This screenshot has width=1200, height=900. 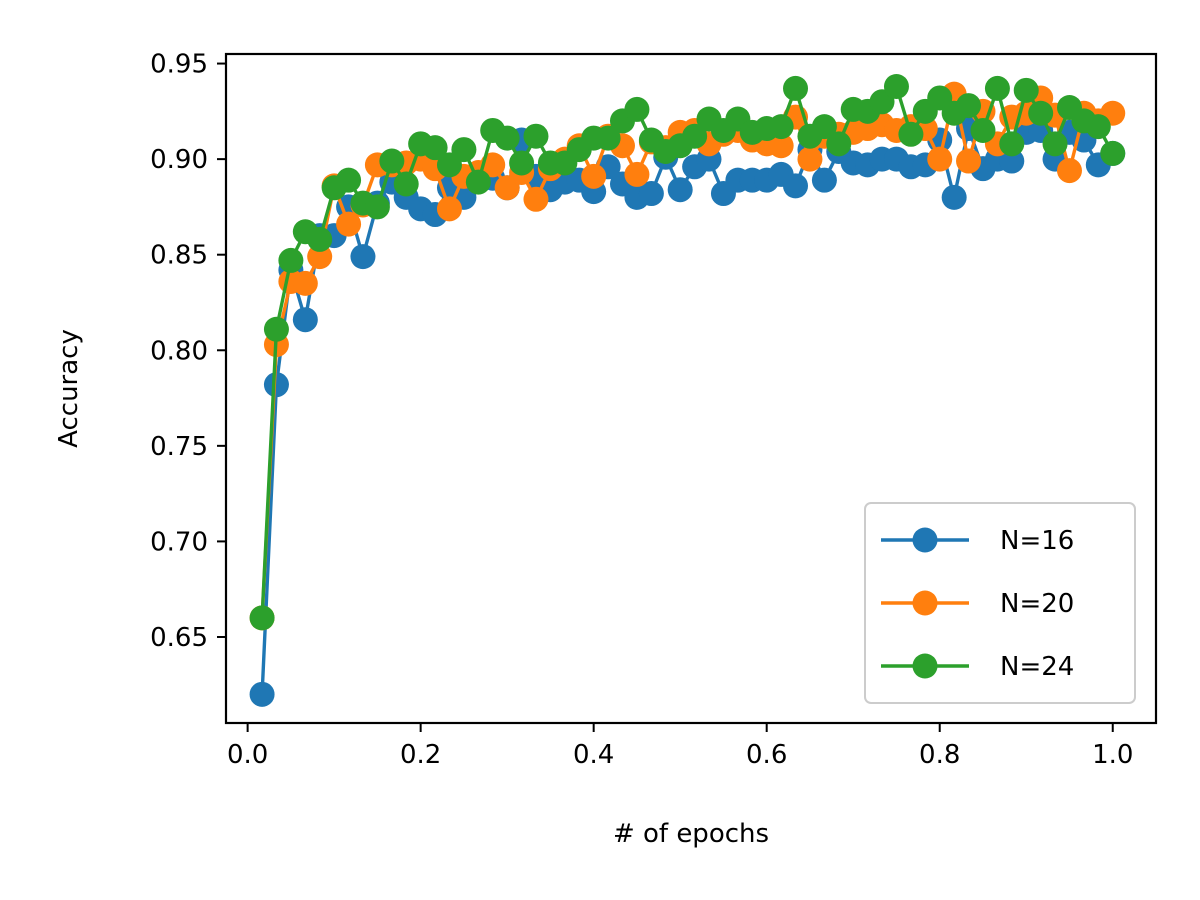 What do you see at coordinates (939, 755) in the screenshot?
I see `x-tick-label: 0.8` at bounding box center [939, 755].